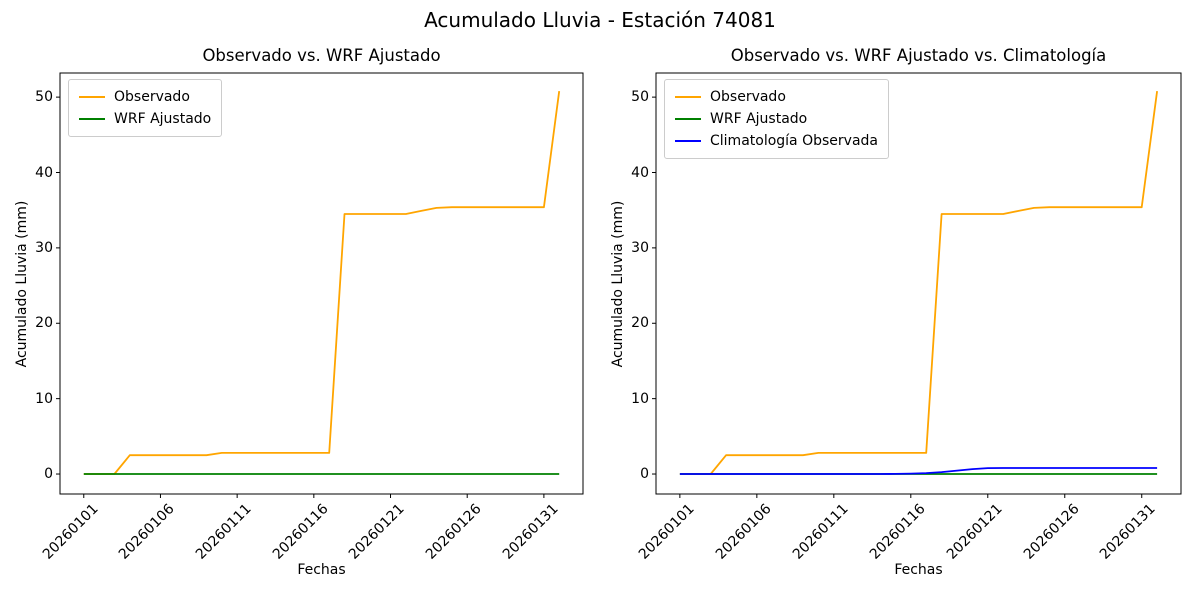  I want to click on figure-title: Acumulado Lluvia - Estación 74081, so click(600, 20).